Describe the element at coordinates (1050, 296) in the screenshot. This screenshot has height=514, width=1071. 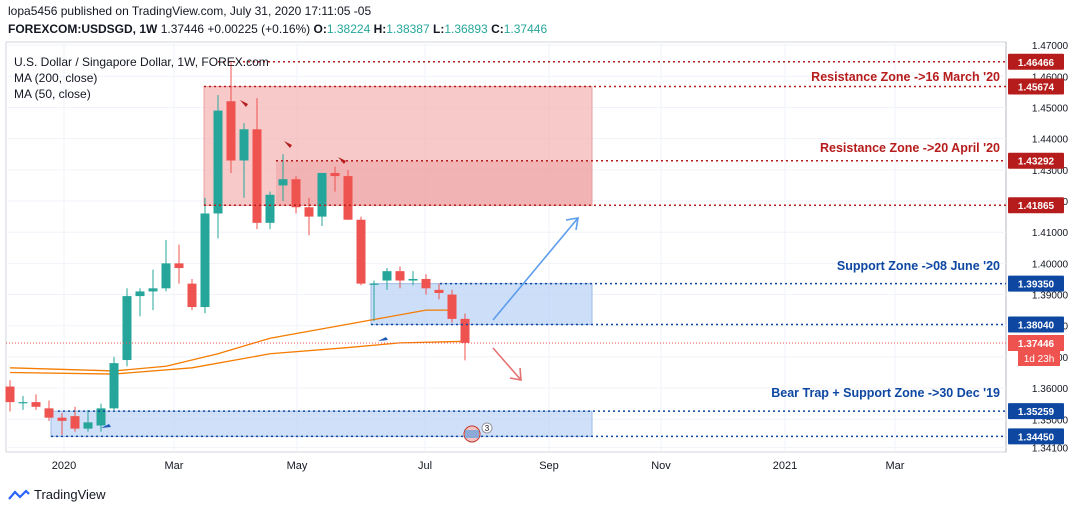
I see `price-tick-label: 1.39000` at that location.